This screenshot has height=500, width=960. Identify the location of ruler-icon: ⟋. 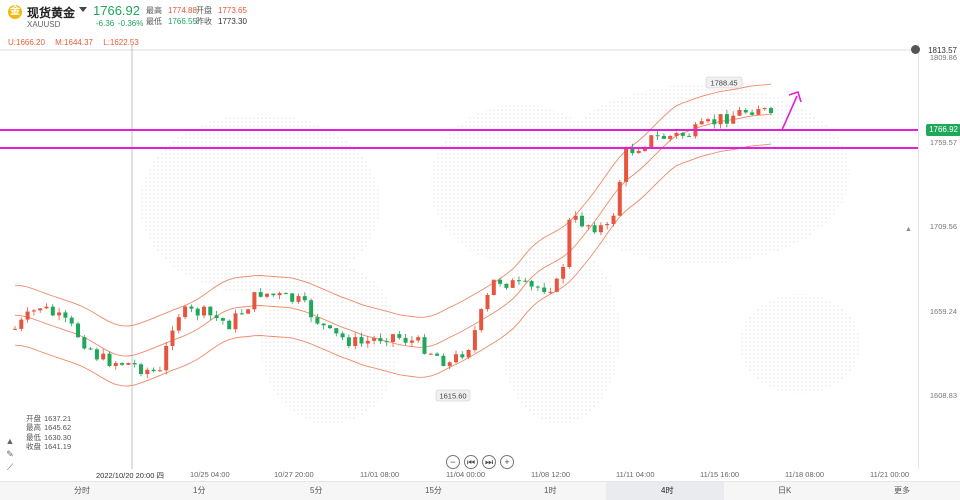
(10, 467).